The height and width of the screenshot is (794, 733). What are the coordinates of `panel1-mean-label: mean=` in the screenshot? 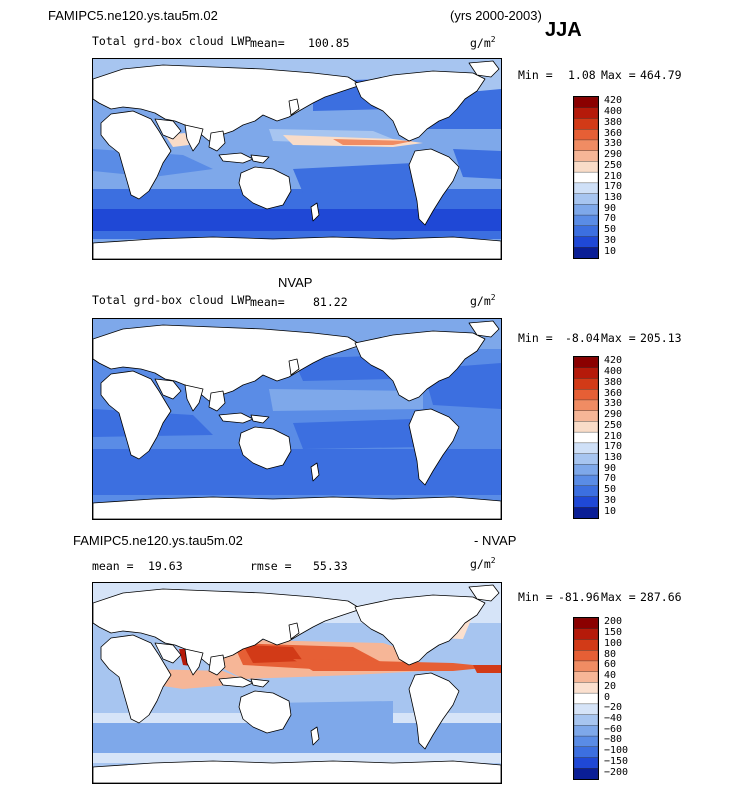 It's located at (267, 43).